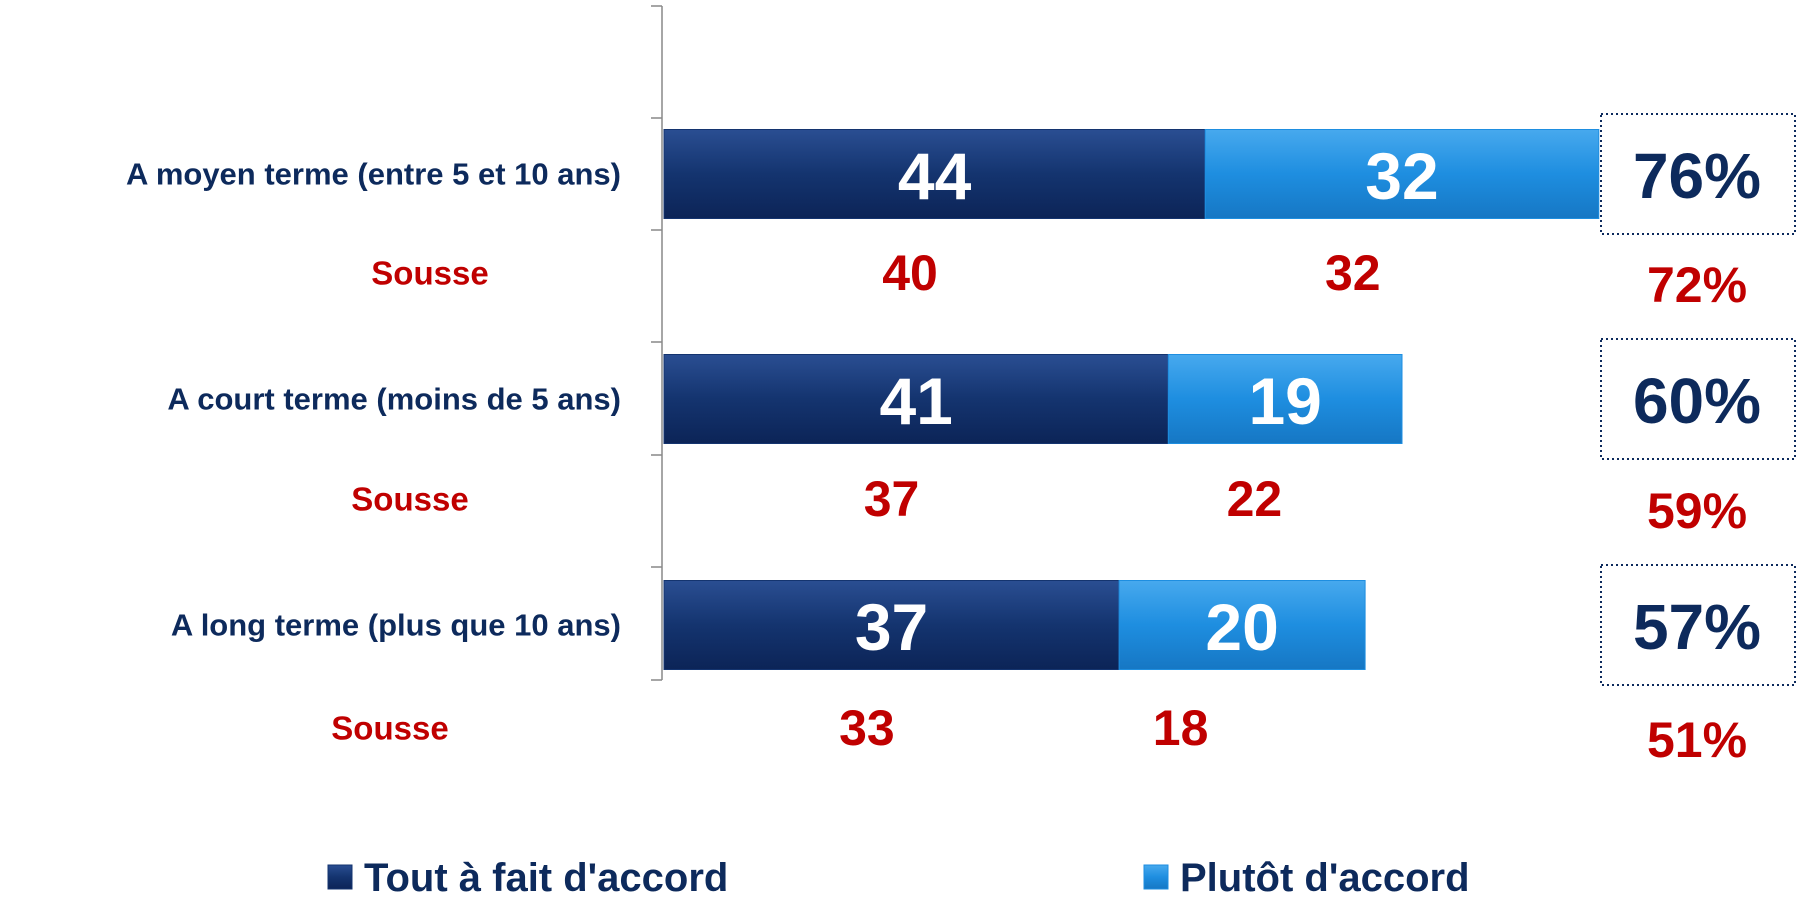 Image resolution: width=1797 pixels, height=901 pixels. I want to click on comparison-value: 18, so click(1181, 728).